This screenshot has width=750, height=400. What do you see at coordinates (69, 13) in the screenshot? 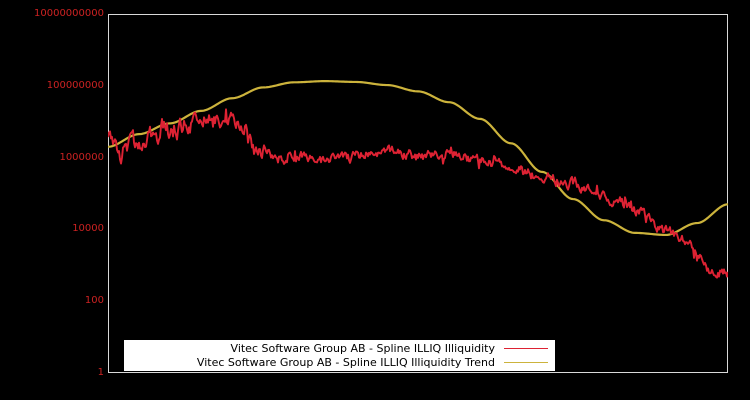
I see `y-axis-tick-label: 10000000000` at bounding box center [69, 13].